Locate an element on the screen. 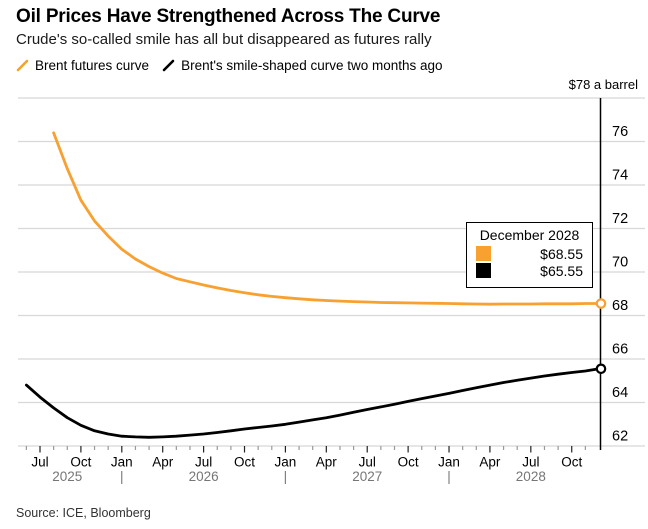 The width and height of the screenshot is (648, 529). tooltip-swatch-black is located at coordinates (483, 270).